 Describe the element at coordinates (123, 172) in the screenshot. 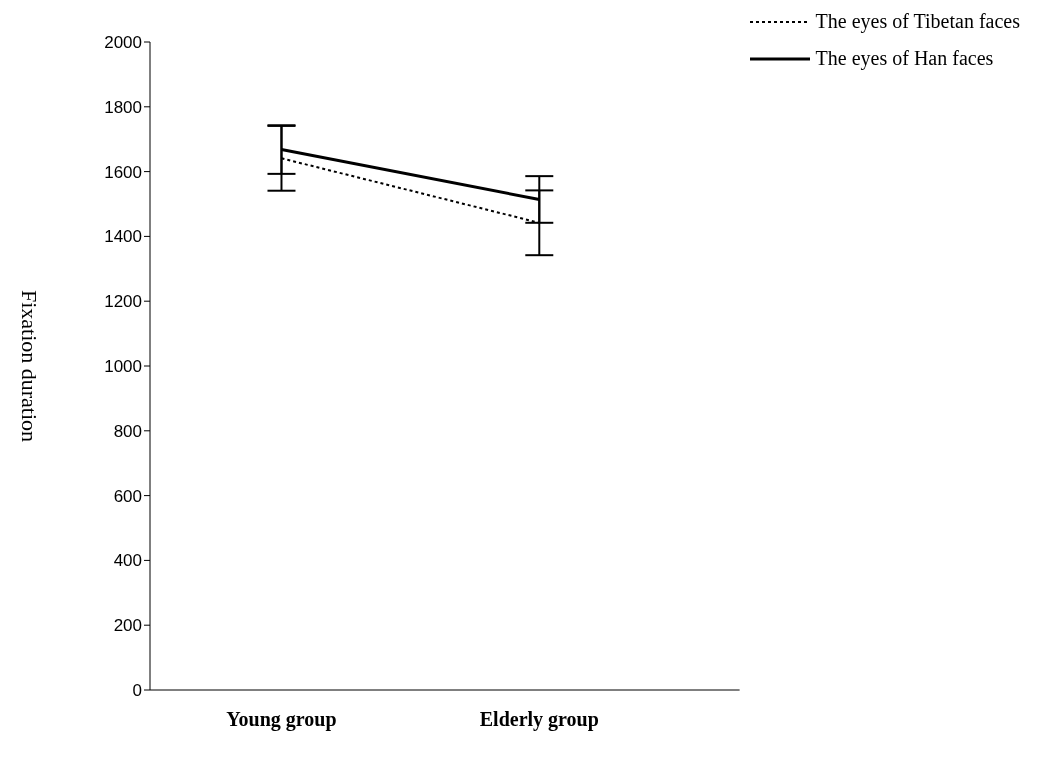

I see `y-tick-label: 1600` at that location.